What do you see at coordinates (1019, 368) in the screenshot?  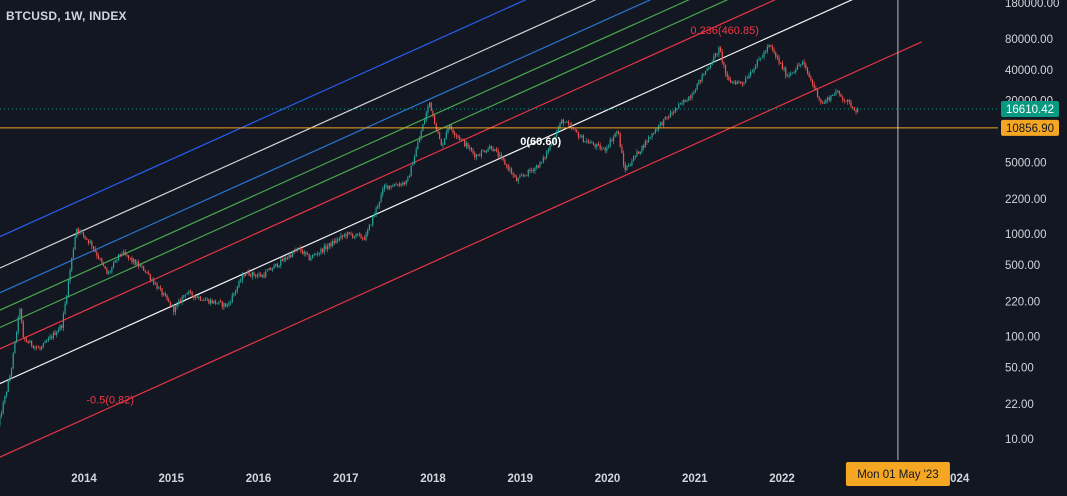 I see `y-tick-label: 50.00` at bounding box center [1019, 368].